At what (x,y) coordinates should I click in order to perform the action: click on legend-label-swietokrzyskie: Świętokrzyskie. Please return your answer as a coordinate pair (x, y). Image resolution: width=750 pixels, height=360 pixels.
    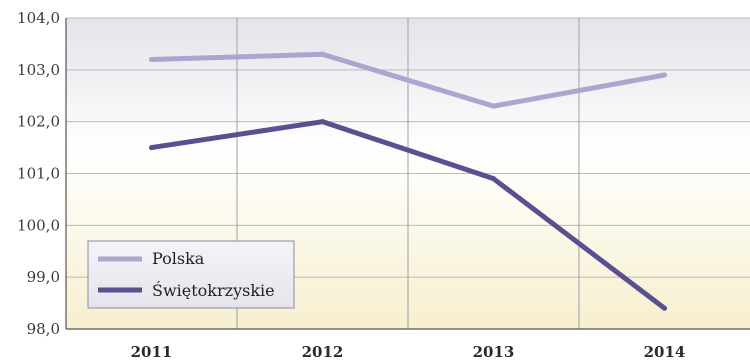
    Looking at the image, I should click on (213, 290).